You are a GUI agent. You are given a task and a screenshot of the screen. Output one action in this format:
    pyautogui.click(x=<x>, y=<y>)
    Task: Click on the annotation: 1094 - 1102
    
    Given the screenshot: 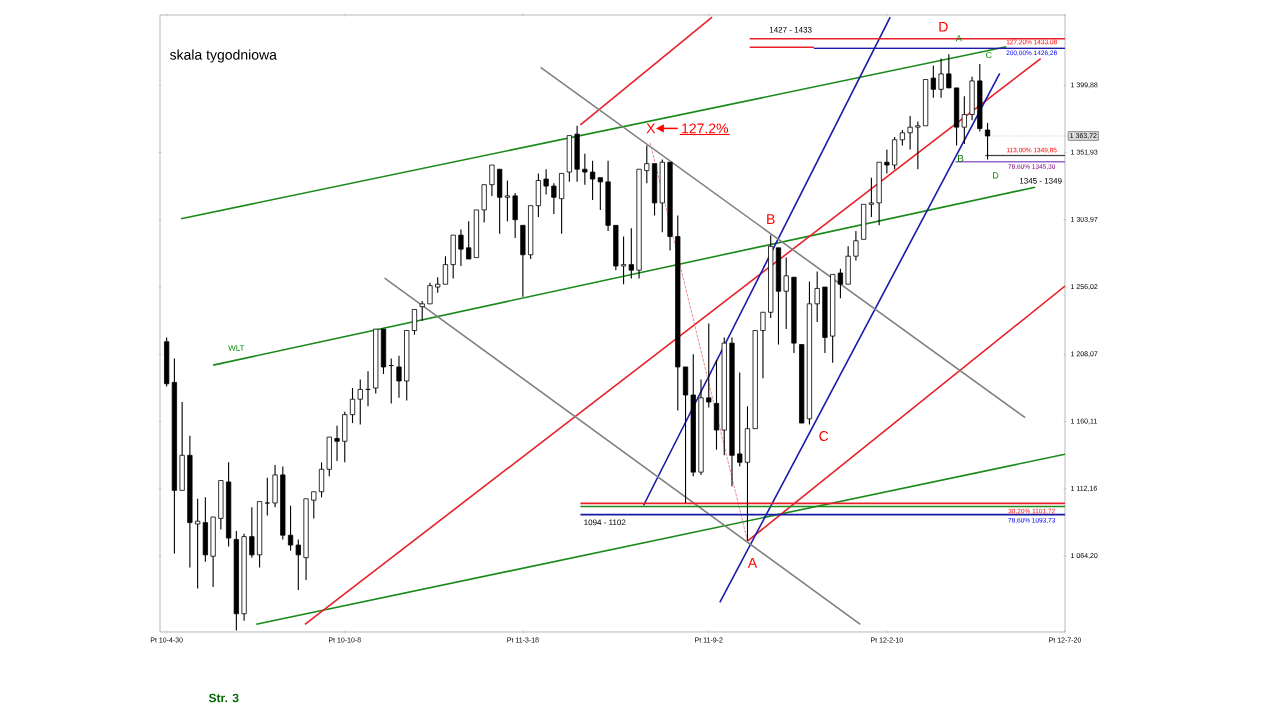 What is the action you would take?
    pyautogui.click(x=605, y=522)
    